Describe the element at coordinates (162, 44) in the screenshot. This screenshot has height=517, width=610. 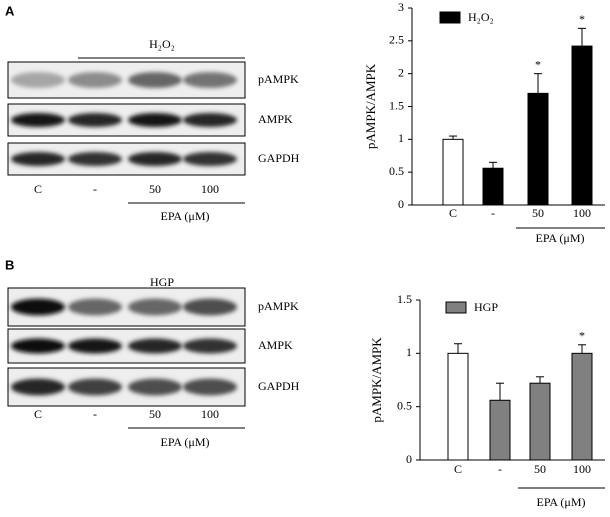
I see `treatment-label: H₂O₂` at that location.